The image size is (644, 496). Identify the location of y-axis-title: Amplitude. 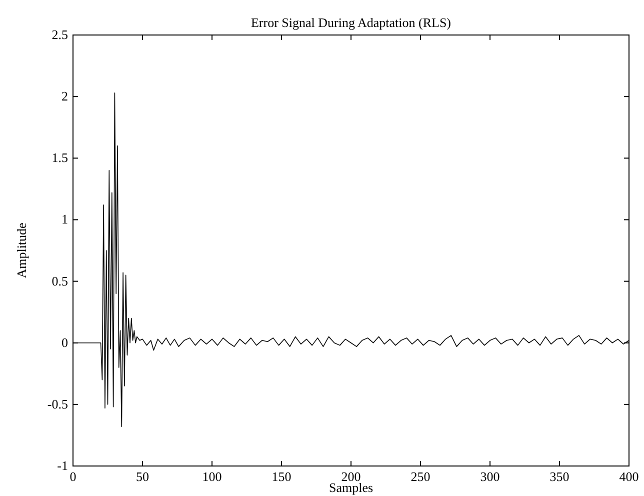
(21, 250).